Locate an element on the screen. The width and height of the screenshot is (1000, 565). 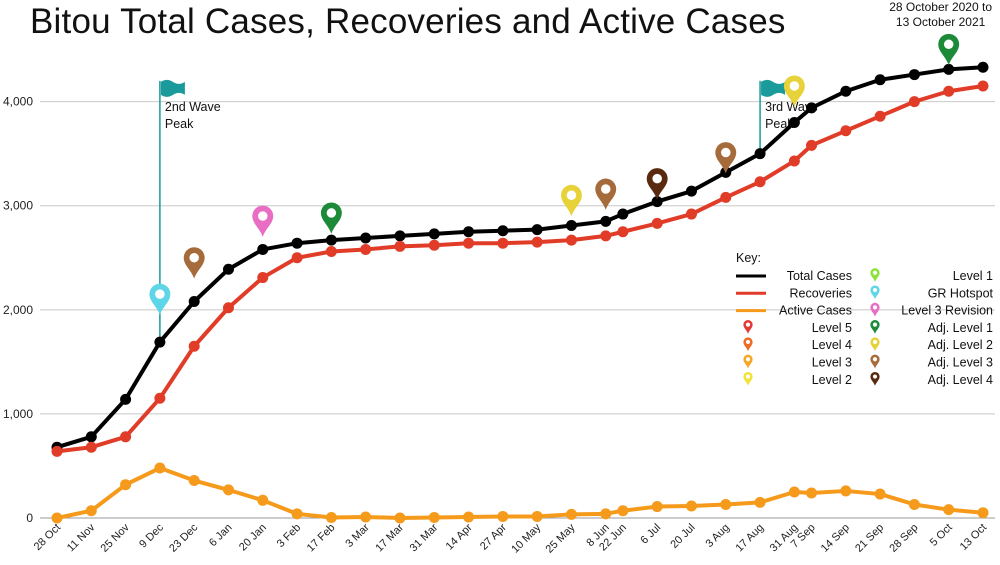
wave-flag-label: 2nd Wave is located at coordinates (193, 107).